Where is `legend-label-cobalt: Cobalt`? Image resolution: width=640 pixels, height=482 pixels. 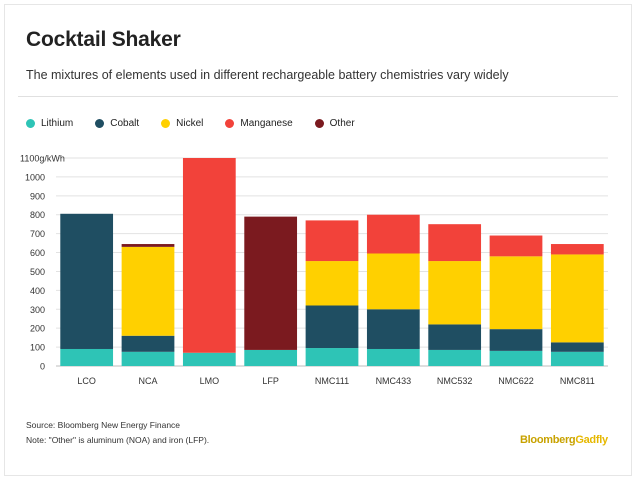
legend-label-cobalt: Cobalt is located at coordinates (125, 123).